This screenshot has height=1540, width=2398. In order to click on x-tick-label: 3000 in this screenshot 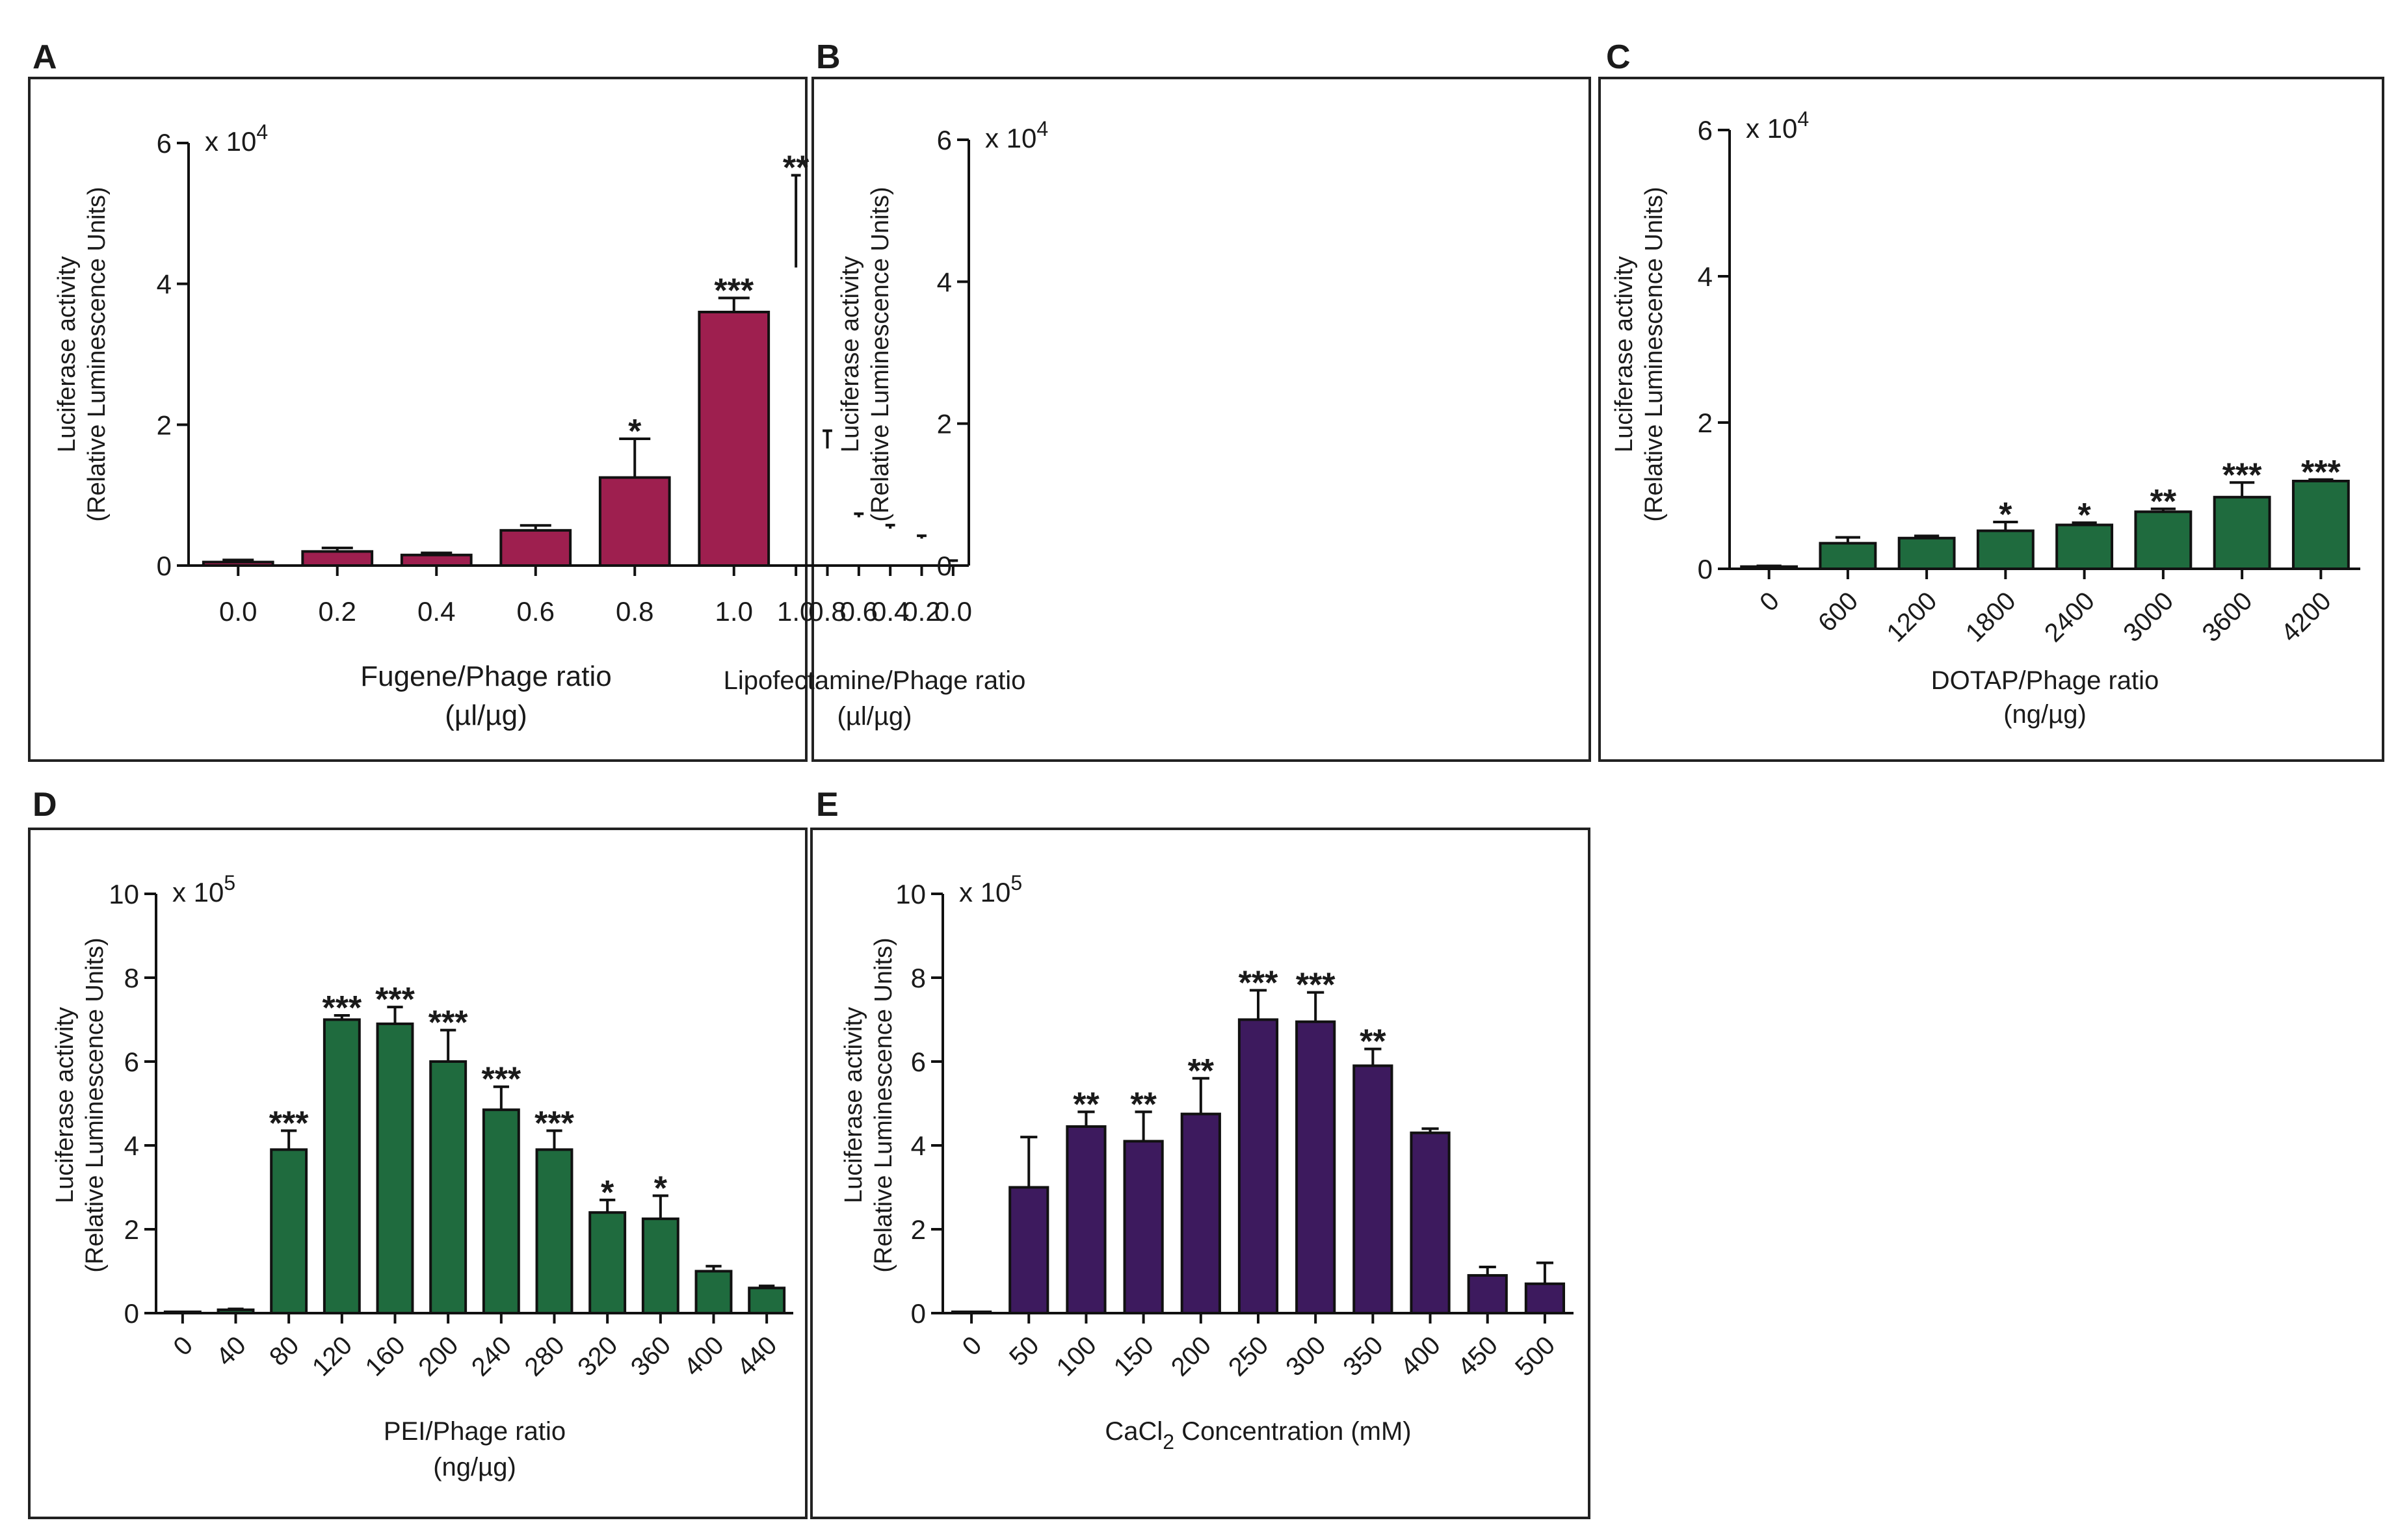, I will do `click(2148, 616)`.